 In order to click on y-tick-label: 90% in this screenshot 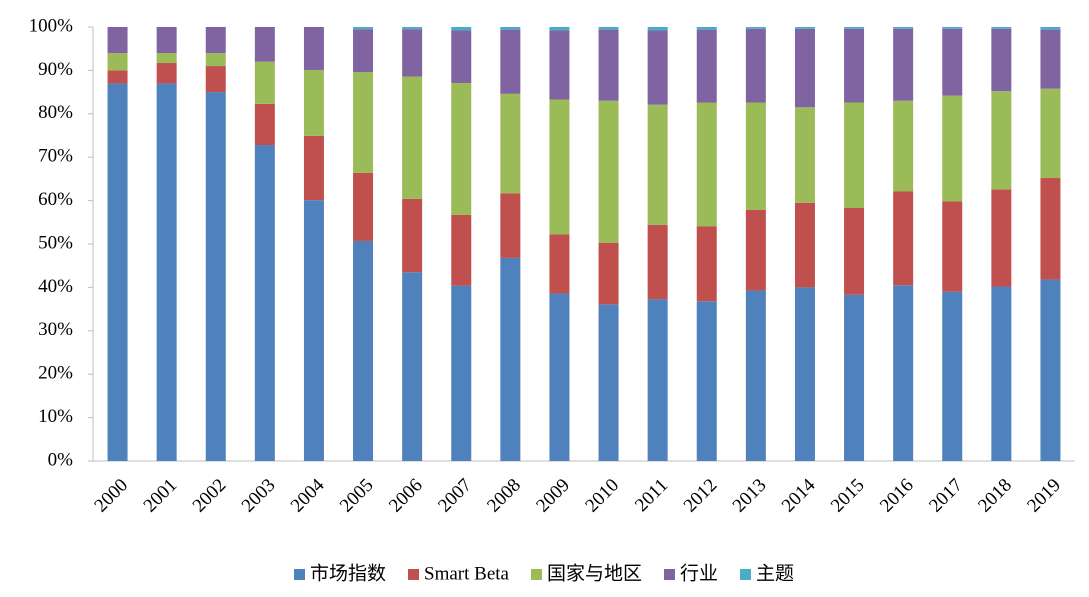, I will do `click(55, 69)`.